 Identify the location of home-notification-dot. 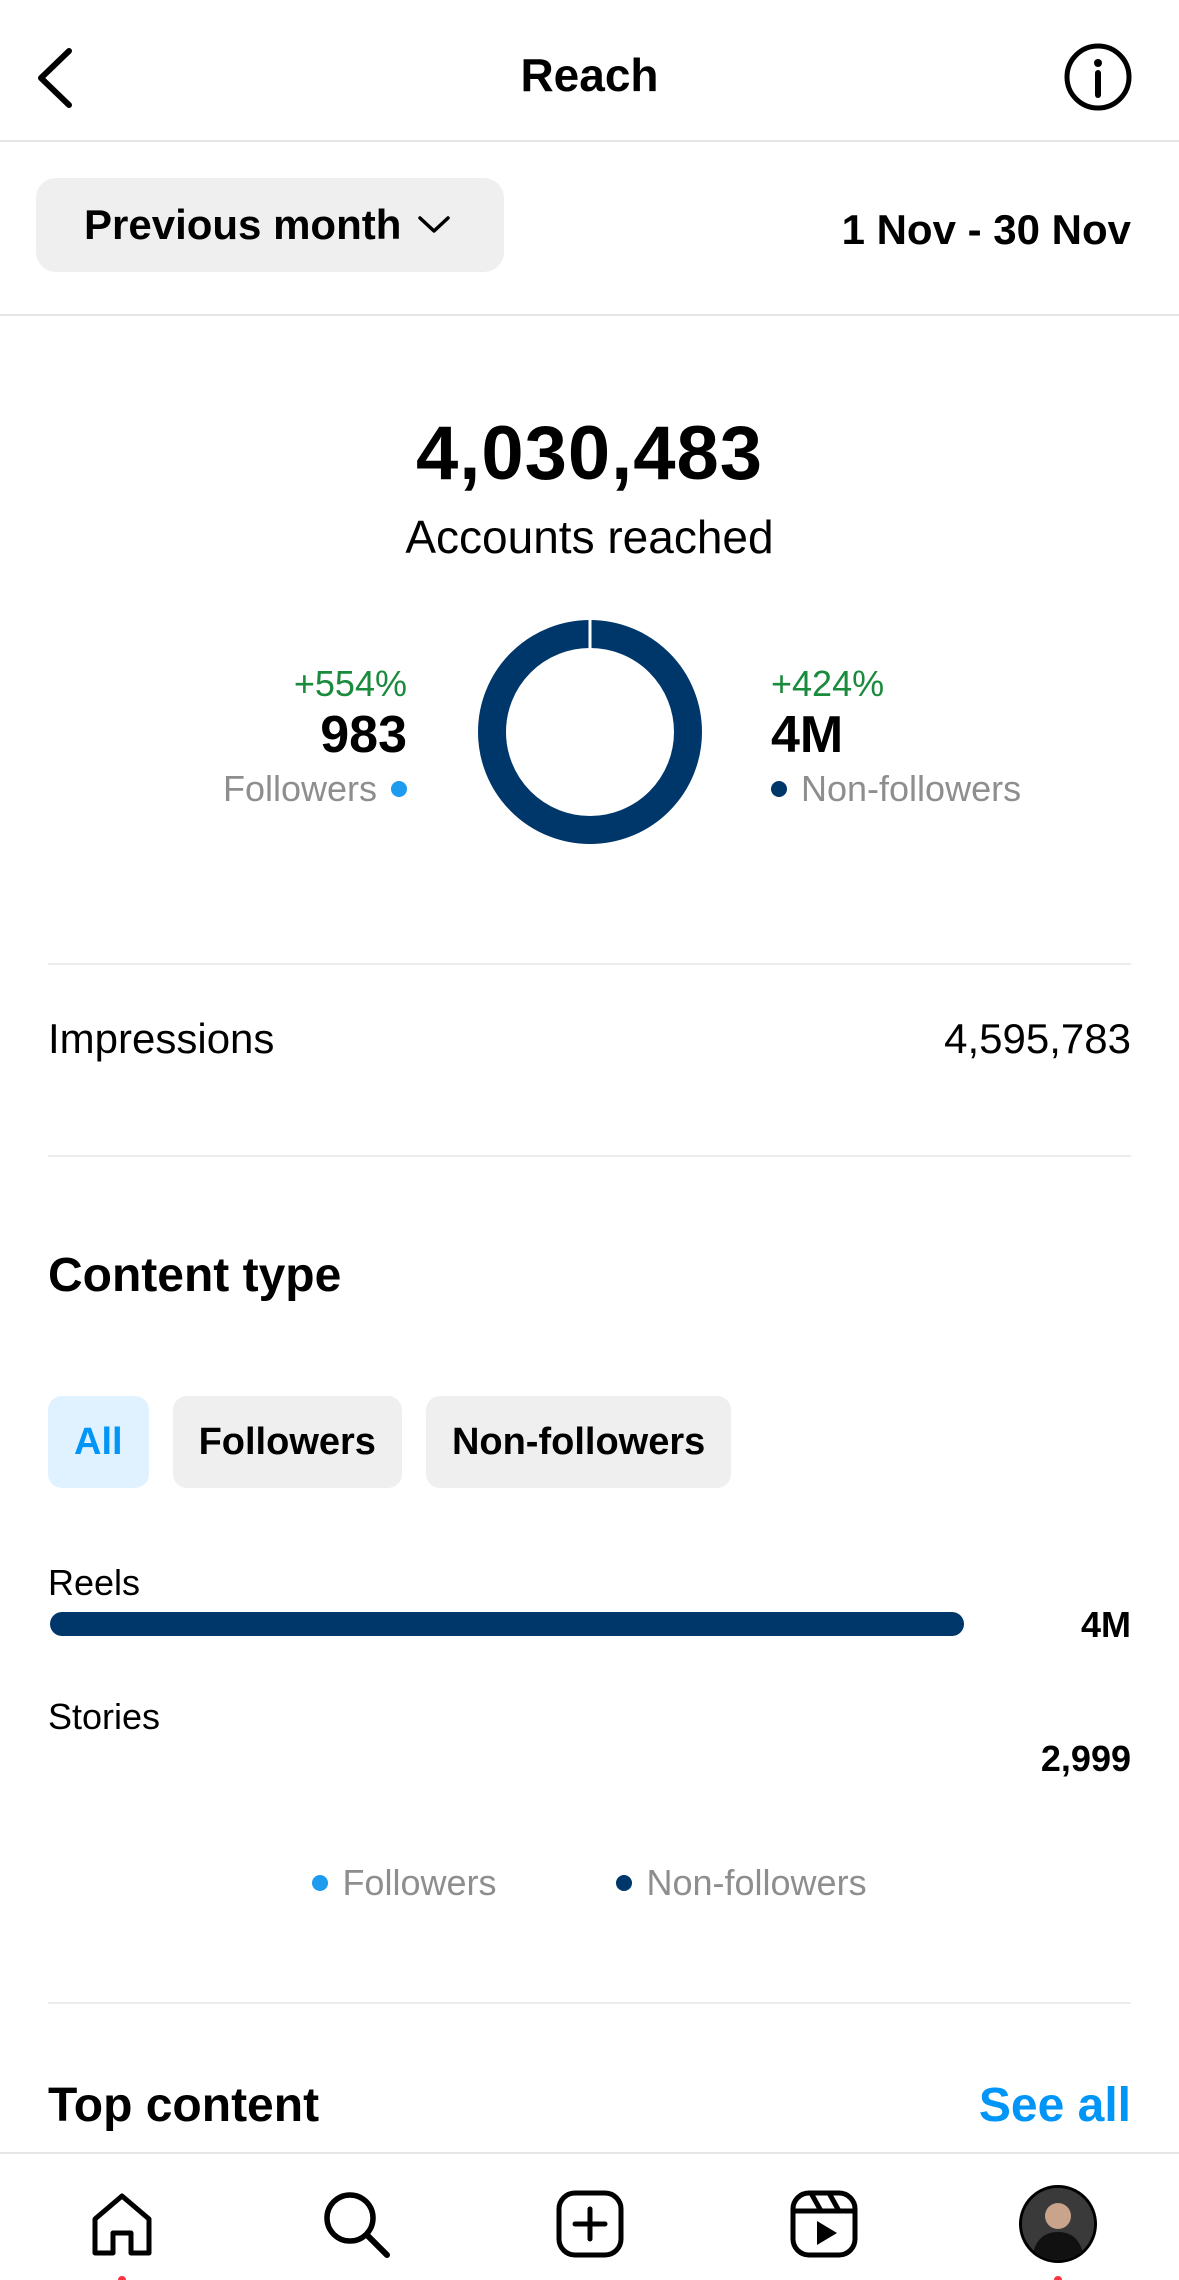
(122, 2278).